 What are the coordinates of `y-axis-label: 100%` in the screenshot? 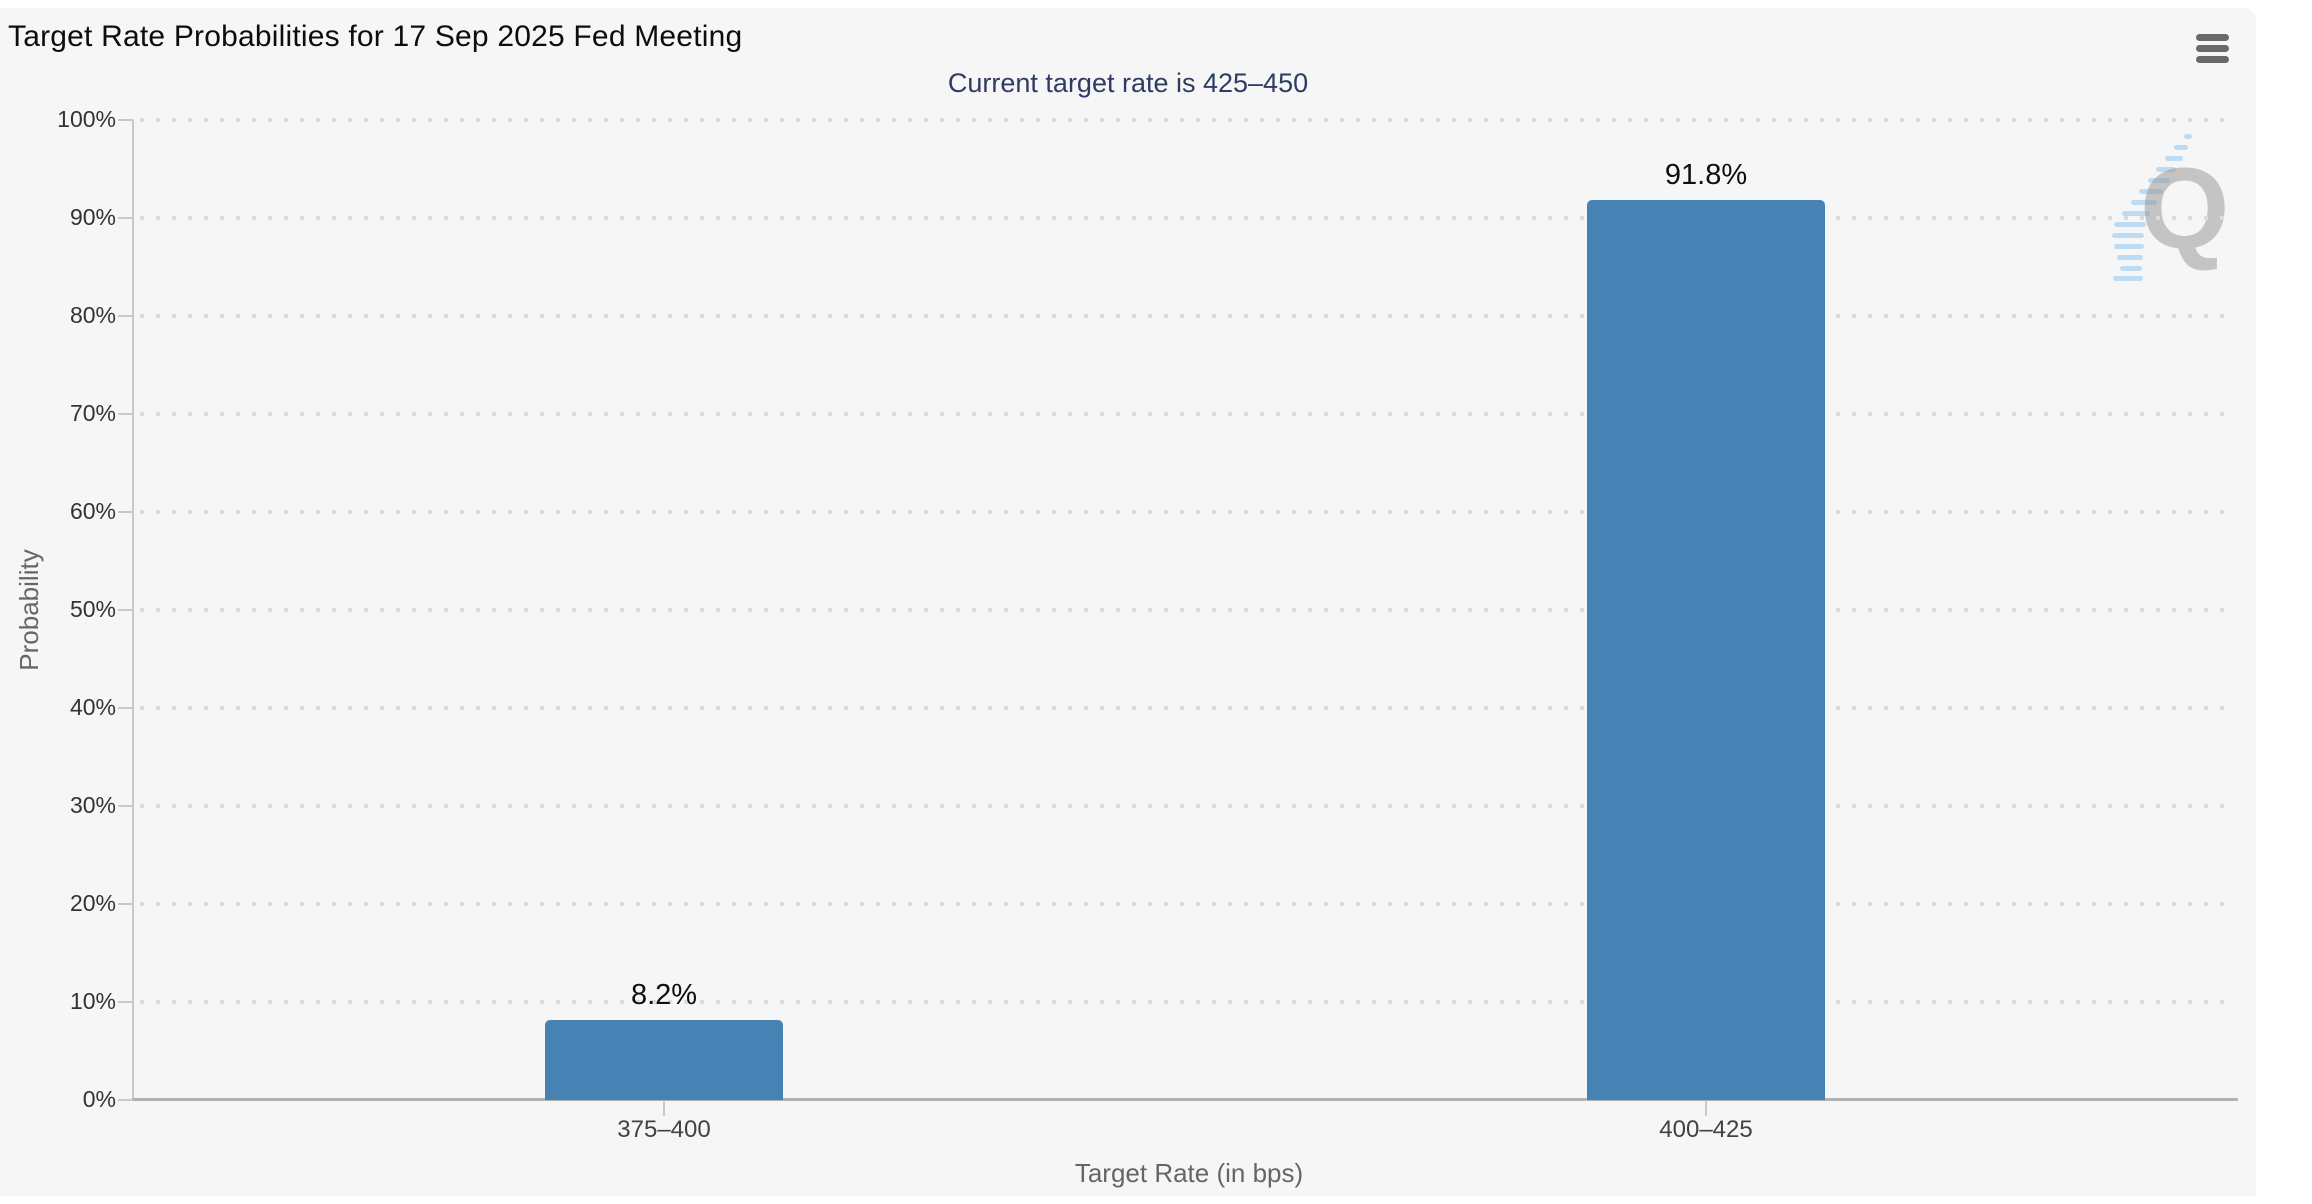 It's located at (86, 119).